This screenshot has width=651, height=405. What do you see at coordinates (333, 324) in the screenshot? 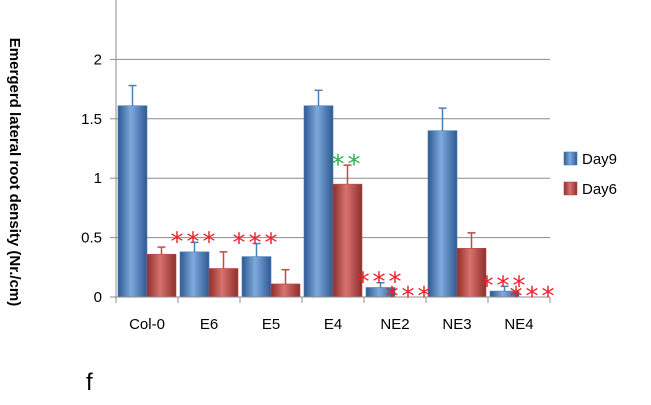
I see `x-tick-label-e4: E4` at bounding box center [333, 324].